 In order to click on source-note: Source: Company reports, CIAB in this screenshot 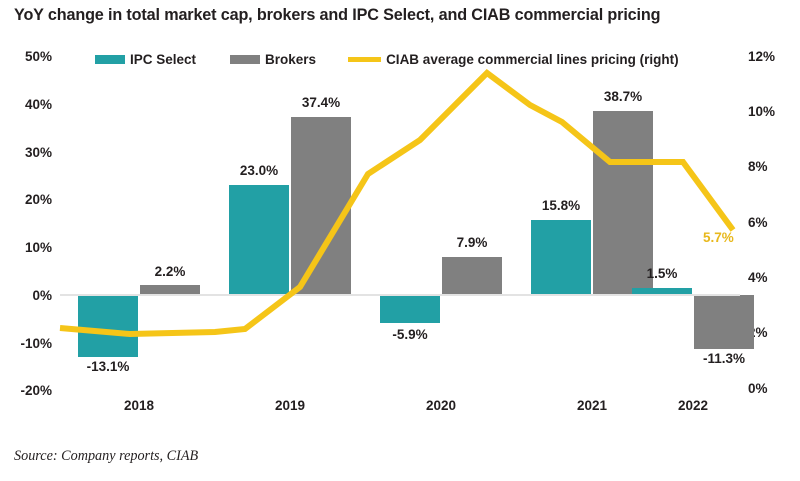, I will do `click(106, 456)`.